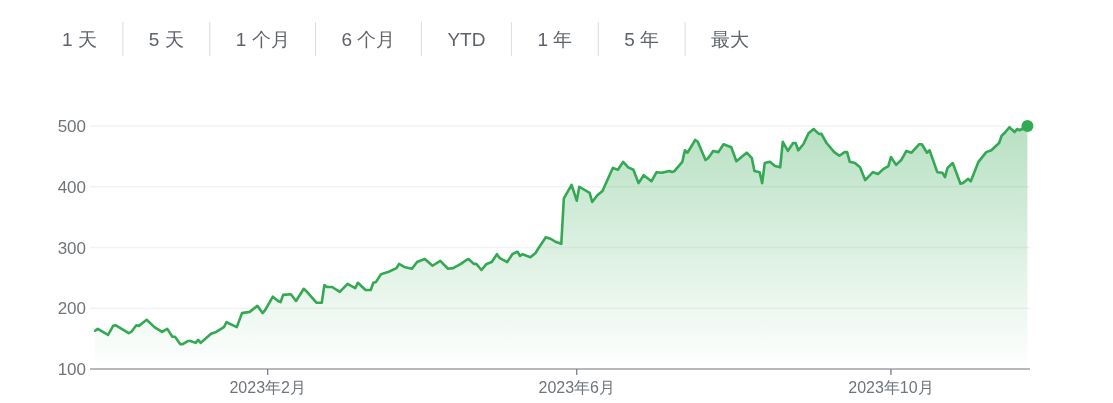  Describe the element at coordinates (71, 248) in the screenshot. I see `y-tick-label: 300` at that location.